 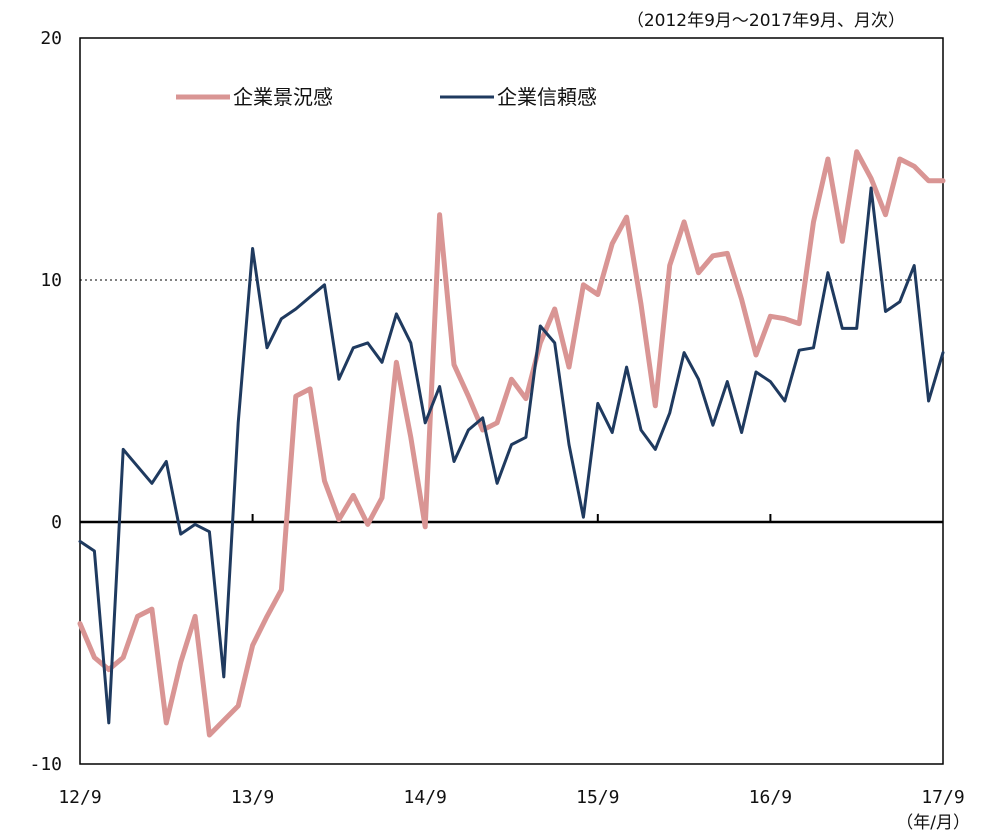 I want to click on legend: 企業景況感 企業信頼感, so click(x=386, y=97).